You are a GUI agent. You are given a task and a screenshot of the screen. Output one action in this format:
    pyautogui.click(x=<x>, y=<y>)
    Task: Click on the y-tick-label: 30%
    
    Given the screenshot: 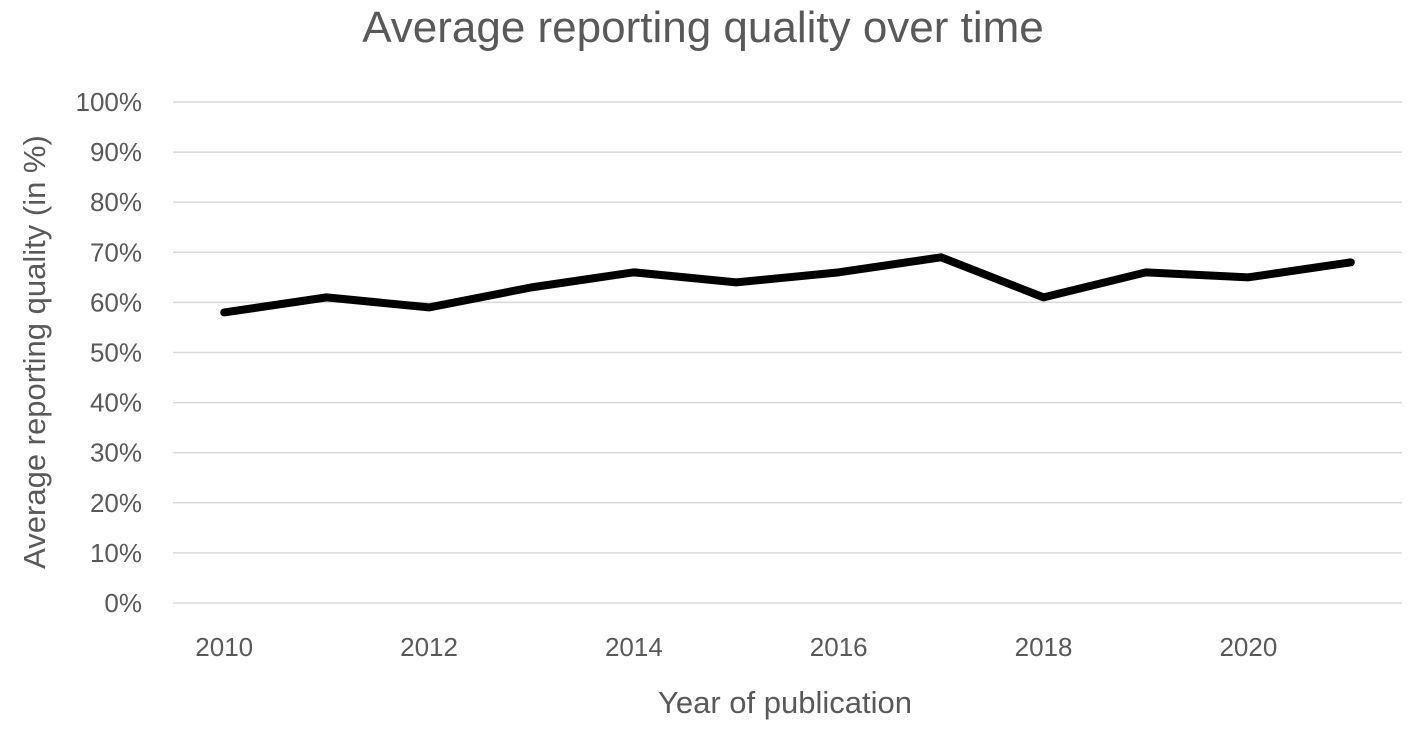 What is the action you would take?
    pyautogui.click(x=116, y=453)
    